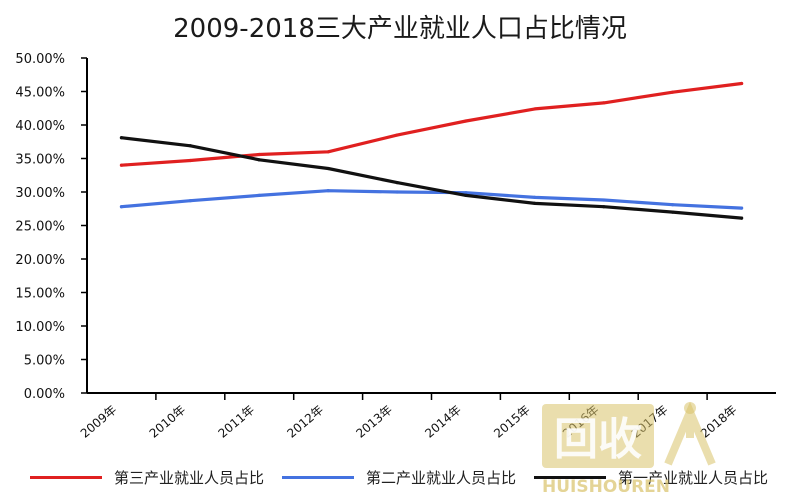 The image size is (800, 500). Describe the element at coordinates (441, 477) in the screenshot. I see `legend-label-secondary: 第二产业就业人员占比` at that location.